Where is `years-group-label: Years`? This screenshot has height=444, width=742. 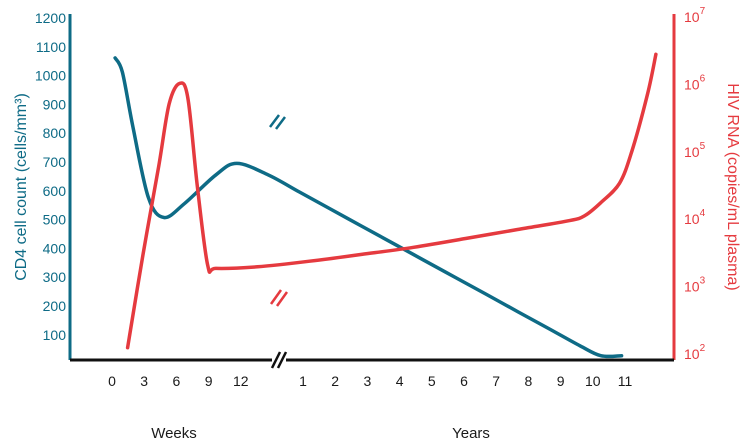 years-group-label: Years is located at coordinates (471, 433).